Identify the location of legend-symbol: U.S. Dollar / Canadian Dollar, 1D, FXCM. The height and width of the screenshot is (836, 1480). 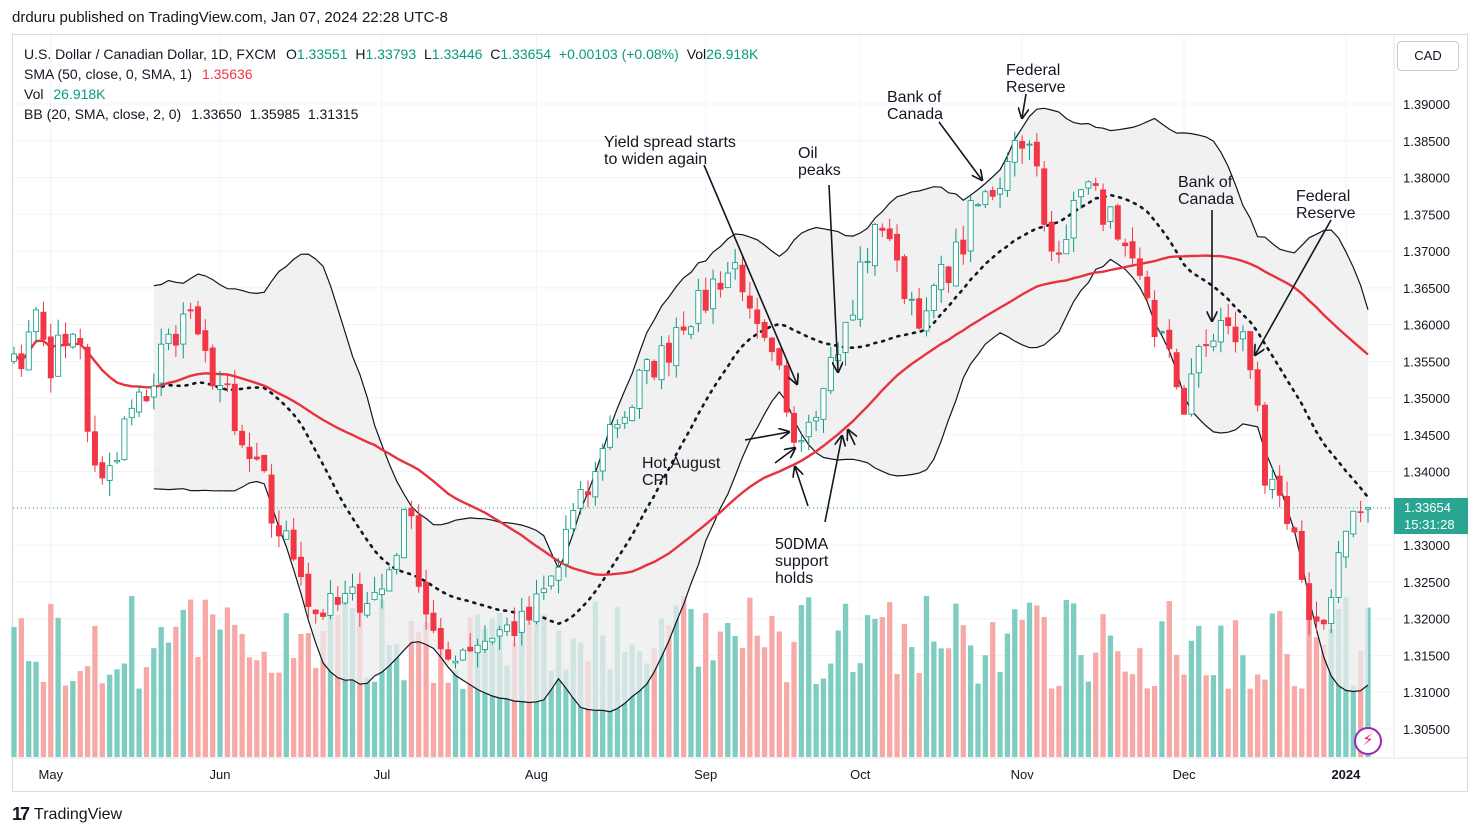
(150, 54).